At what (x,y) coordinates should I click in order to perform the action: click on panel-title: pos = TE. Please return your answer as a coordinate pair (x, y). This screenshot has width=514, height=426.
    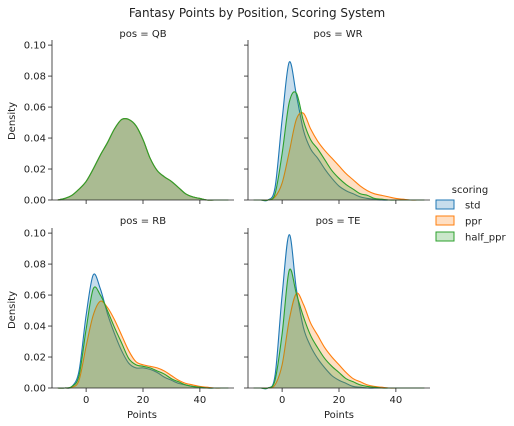
    Looking at the image, I should click on (338, 221).